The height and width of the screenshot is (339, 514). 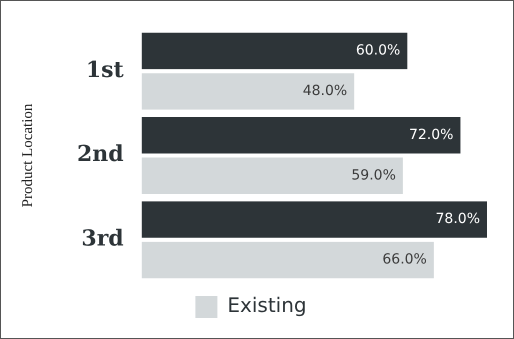 I want to click on data-label: 78.0%, so click(x=458, y=219).